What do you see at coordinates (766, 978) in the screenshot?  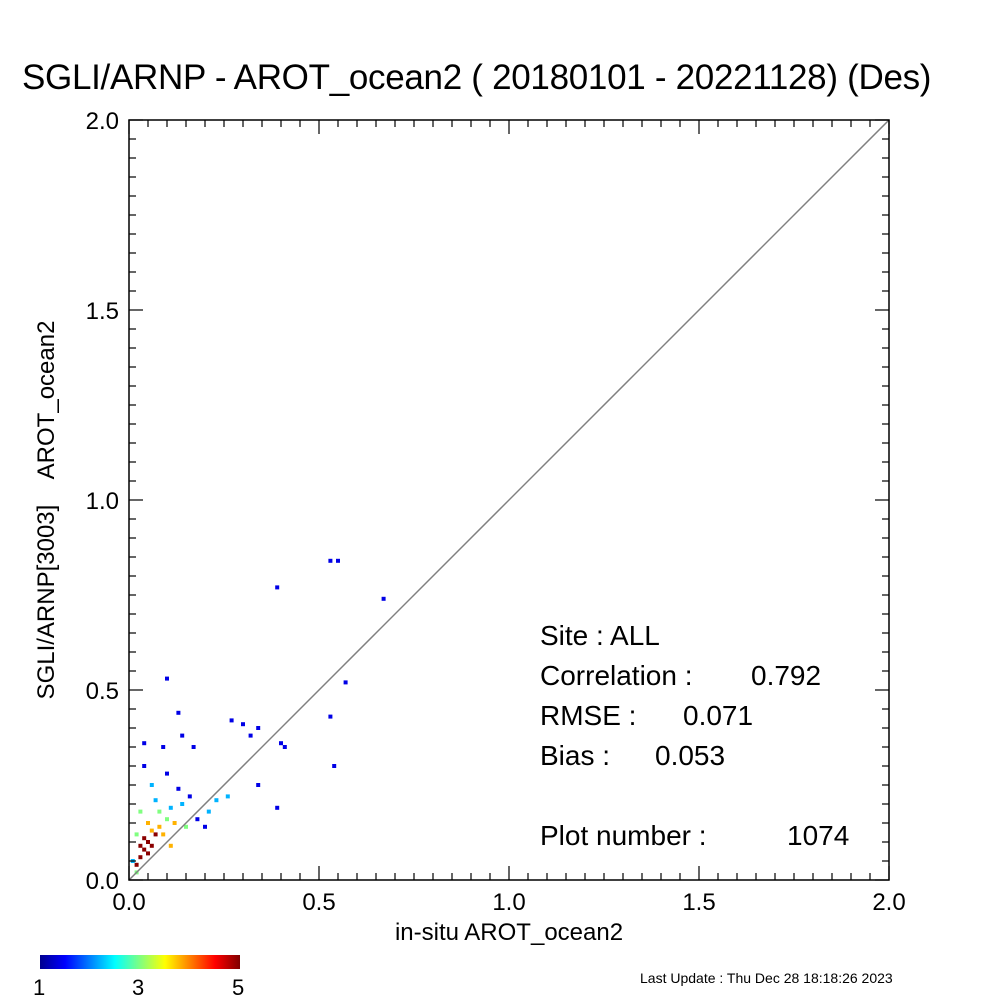 I see `last-update: Last Update : Thu Dec 28 18:18:26 2023` at bounding box center [766, 978].